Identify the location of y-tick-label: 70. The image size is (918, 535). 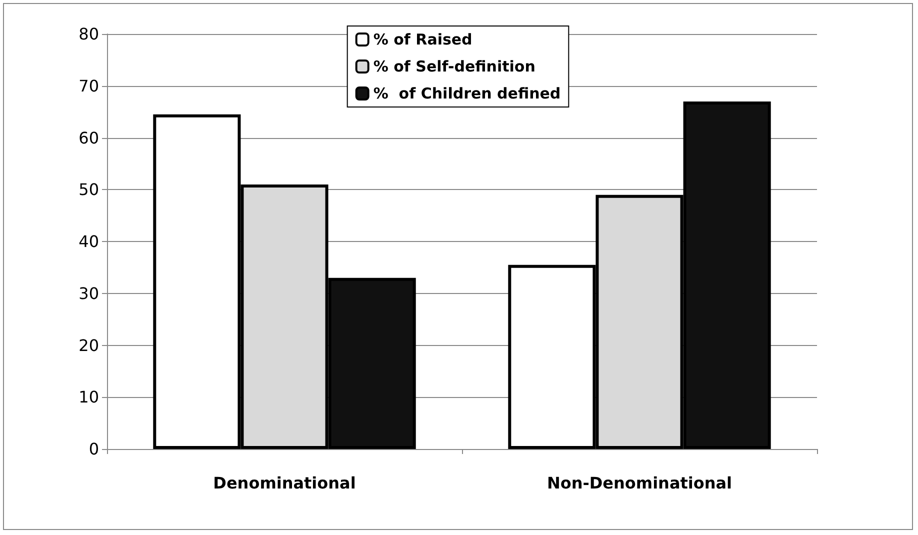
(88, 86).